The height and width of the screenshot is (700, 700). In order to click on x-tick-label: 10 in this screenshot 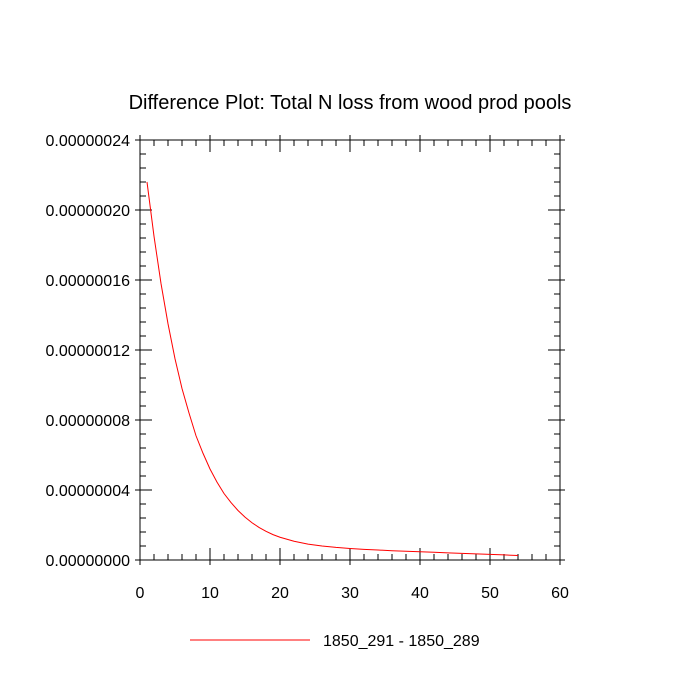, I will do `click(210, 593)`.